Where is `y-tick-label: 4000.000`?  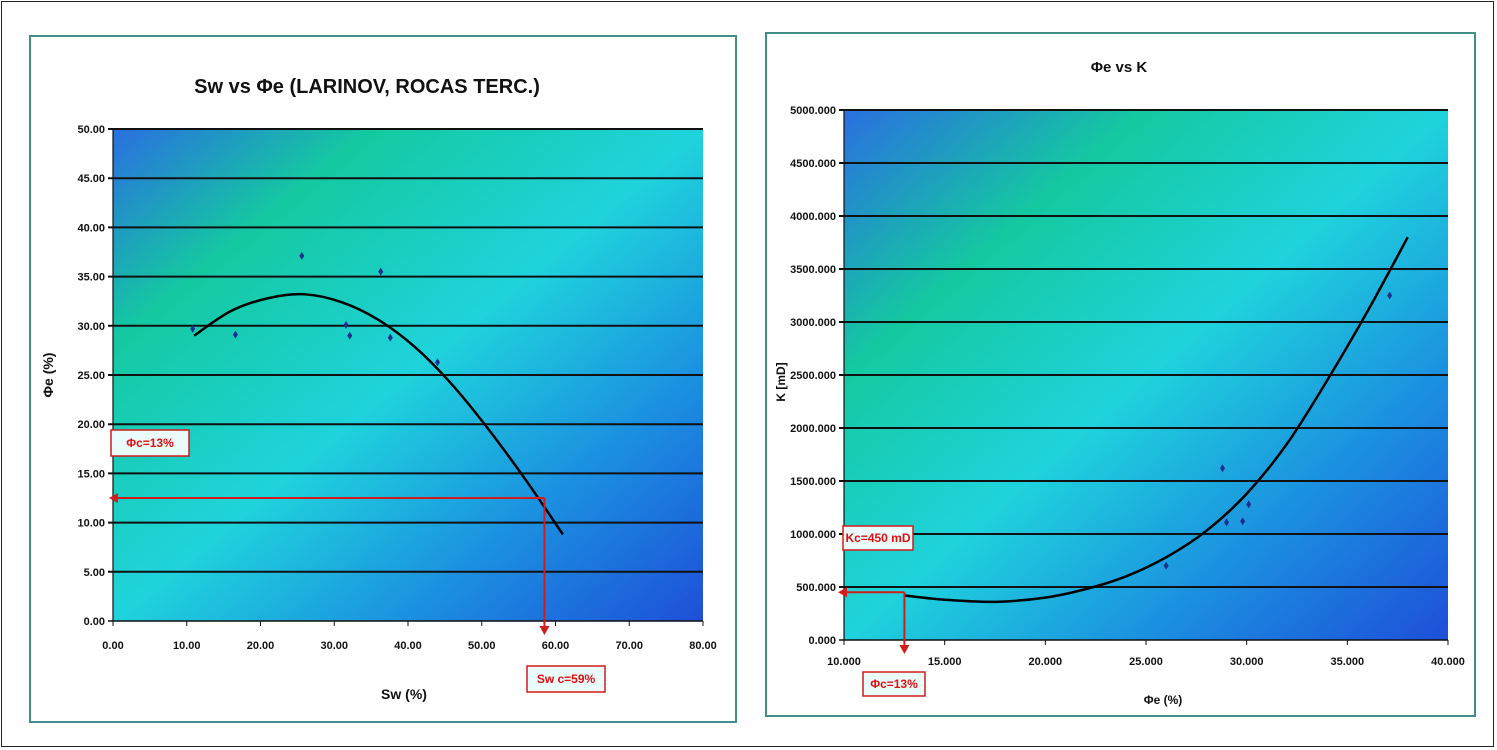 y-tick-label: 4000.000 is located at coordinates (813, 217).